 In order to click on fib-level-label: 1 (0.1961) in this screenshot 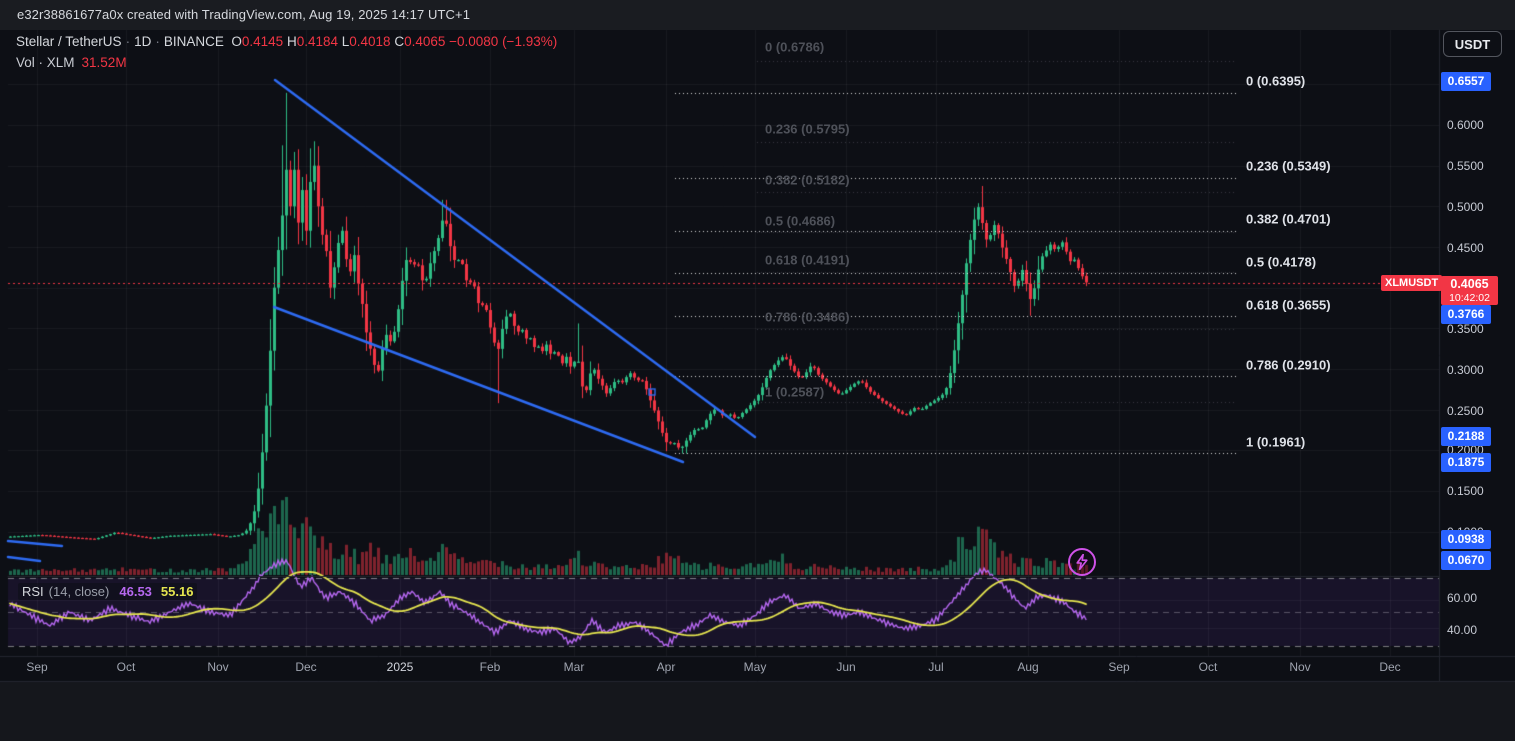, I will do `click(1276, 442)`.